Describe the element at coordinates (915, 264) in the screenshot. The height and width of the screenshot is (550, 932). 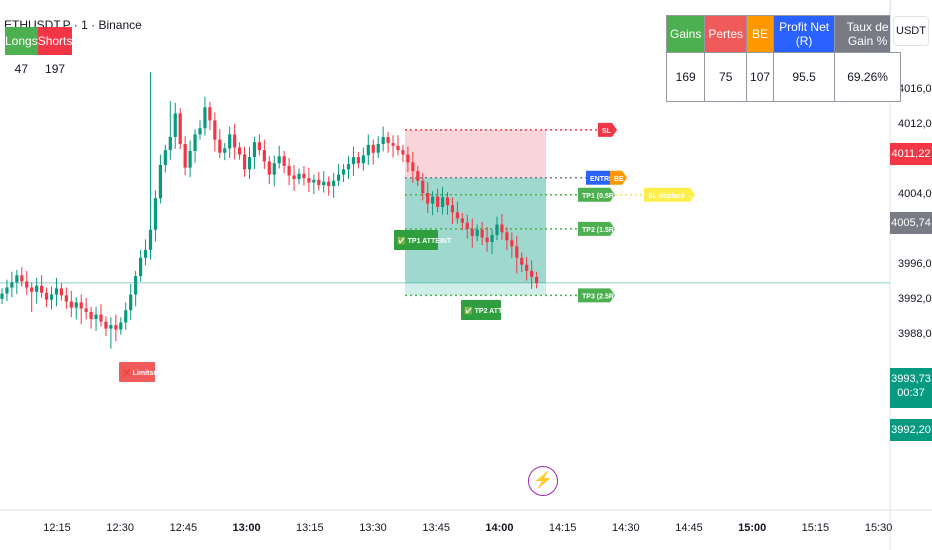
I see `y-tick-label: 3996,00` at that location.